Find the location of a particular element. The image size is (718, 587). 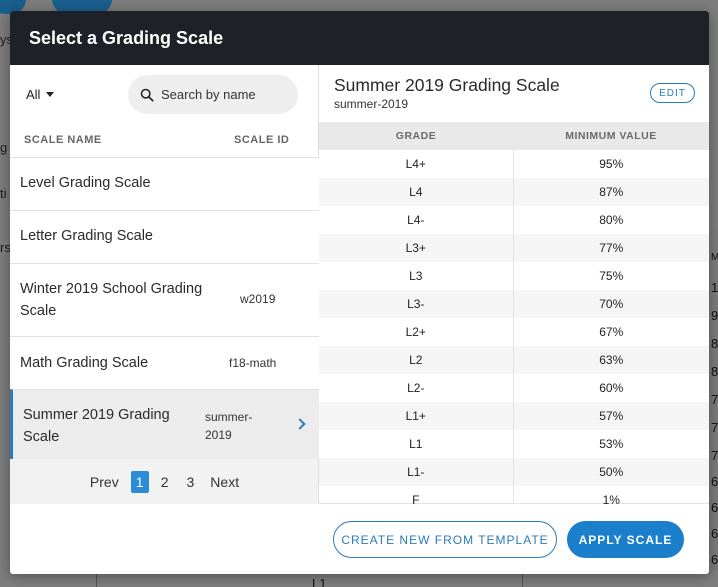

grade-cell: L2 is located at coordinates (416, 360).